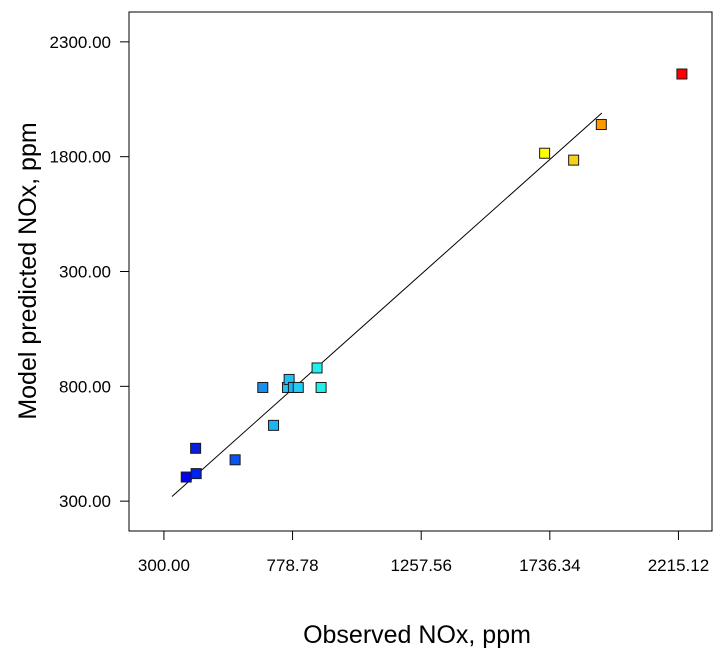 The height and width of the screenshot is (650, 715). I want to click on y-tick-label-4: 2300.00, so click(80, 42).